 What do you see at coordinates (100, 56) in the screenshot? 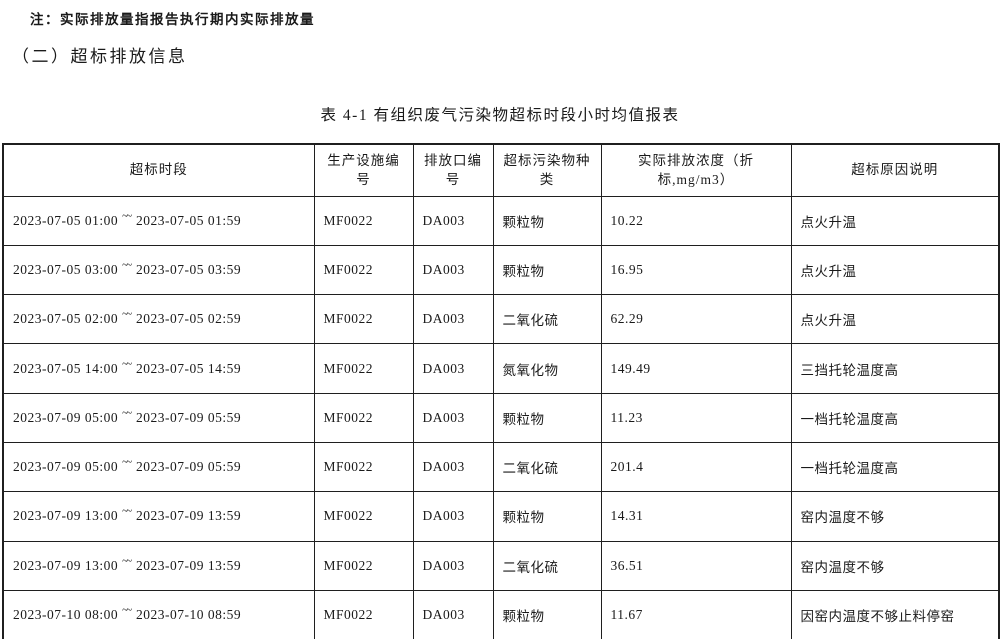
I see `section-heading: （二）超标排放信息` at bounding box center [100, 56].